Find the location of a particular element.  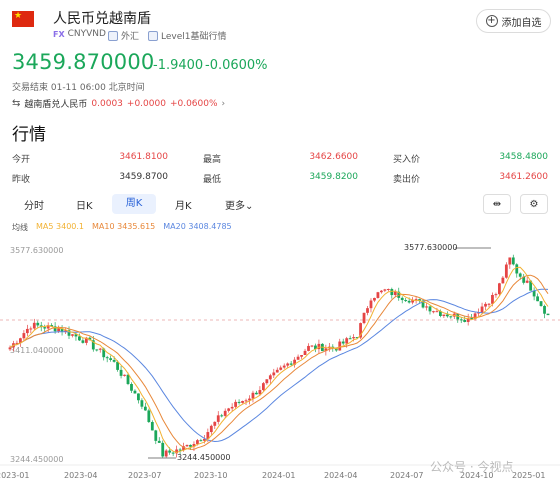

chart-settings-button: ⚙ is located at coordinates (534, 204).